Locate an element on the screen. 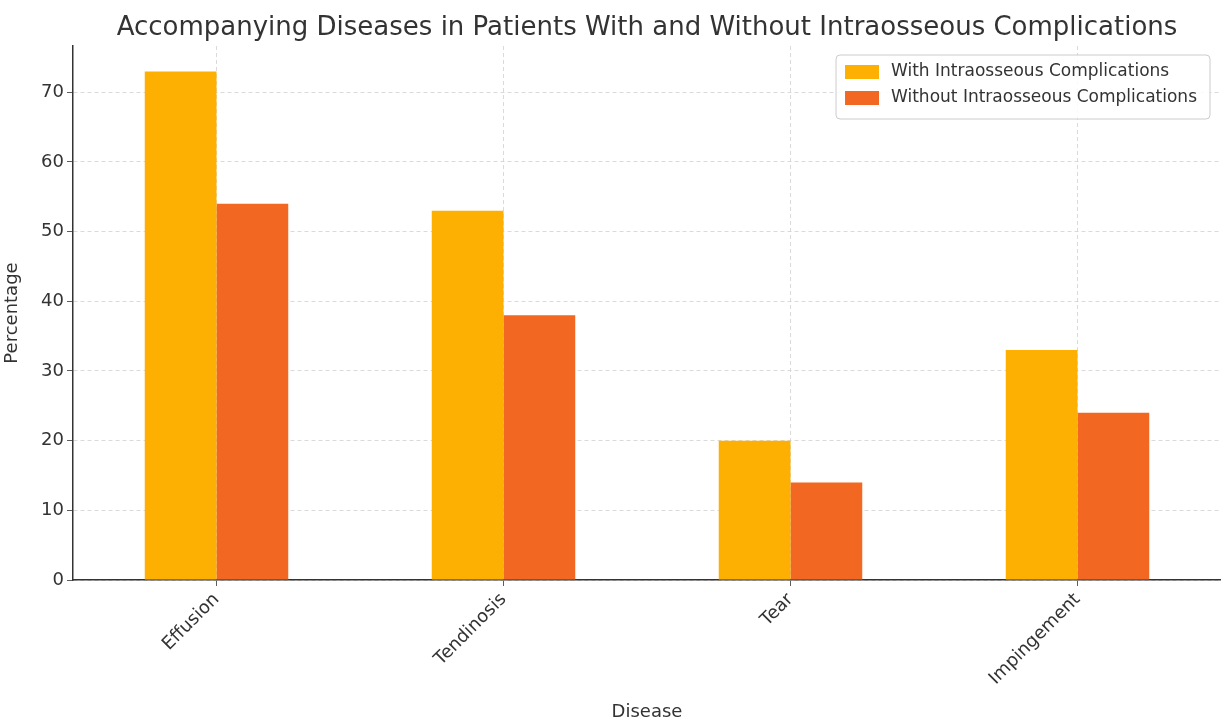  y-tick-label: 40 is located at coordinates (52, 299).